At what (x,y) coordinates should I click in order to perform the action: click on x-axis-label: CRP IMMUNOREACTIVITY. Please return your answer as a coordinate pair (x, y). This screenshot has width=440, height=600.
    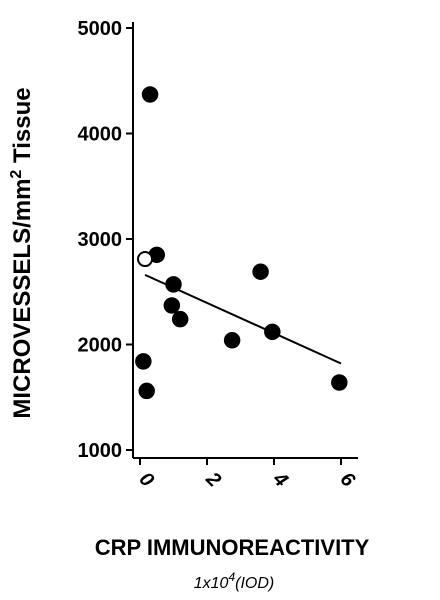
    Looking at the image, I should click on (232, 547).